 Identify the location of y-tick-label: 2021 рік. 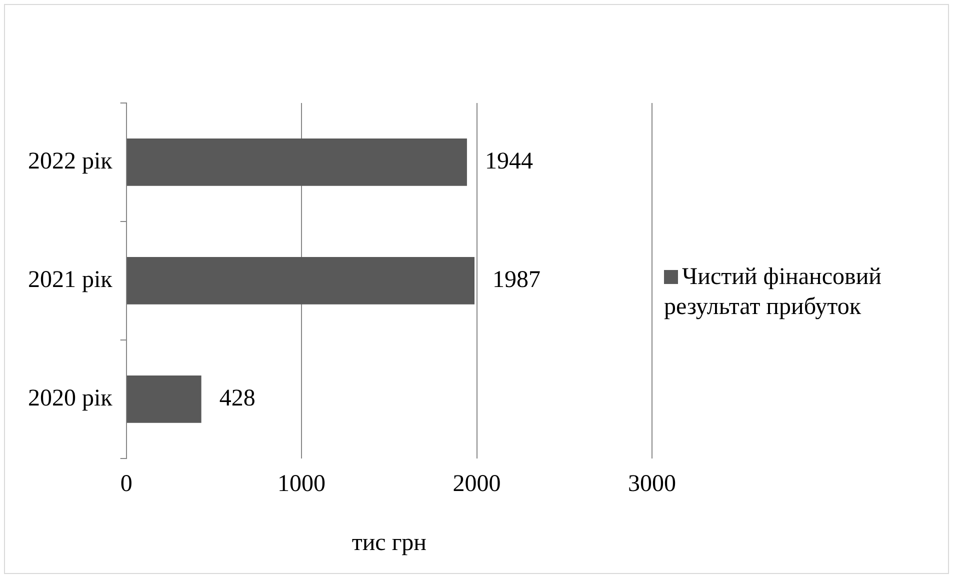
(70, 279).